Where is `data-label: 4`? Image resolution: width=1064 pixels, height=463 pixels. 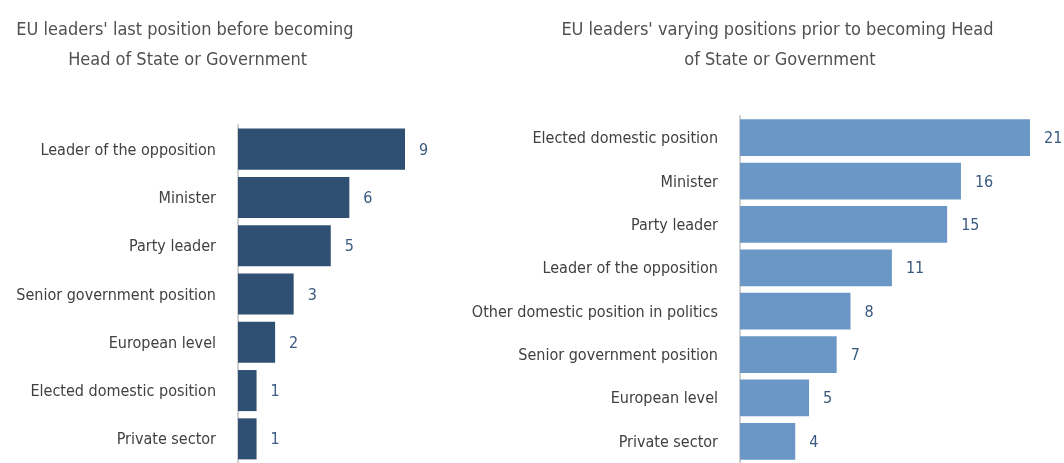 data-label: 4 is located at coordinates (814, 441).